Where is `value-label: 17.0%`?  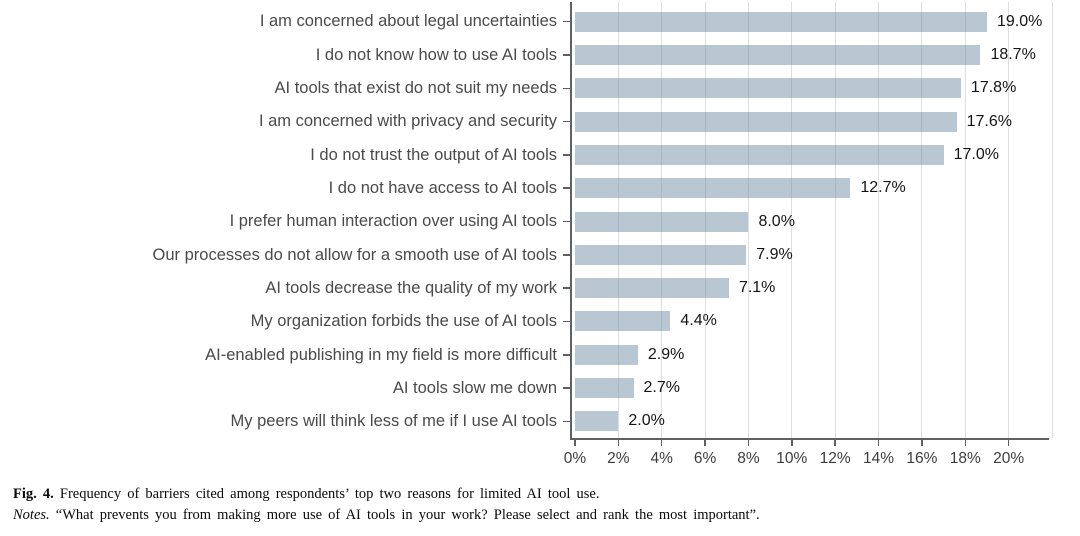 value-label: 17.0% is located at coordinates (976, 154).